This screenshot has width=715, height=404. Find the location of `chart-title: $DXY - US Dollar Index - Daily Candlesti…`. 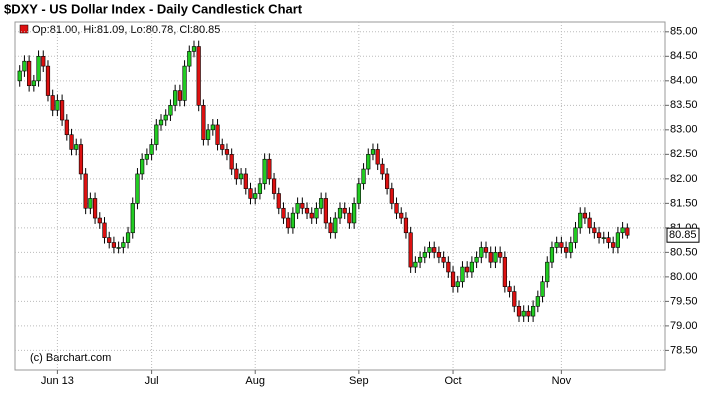

chart-title: $DXY - US Dollar Index - Daily Candlesti… is located at coordinates (153, 8).